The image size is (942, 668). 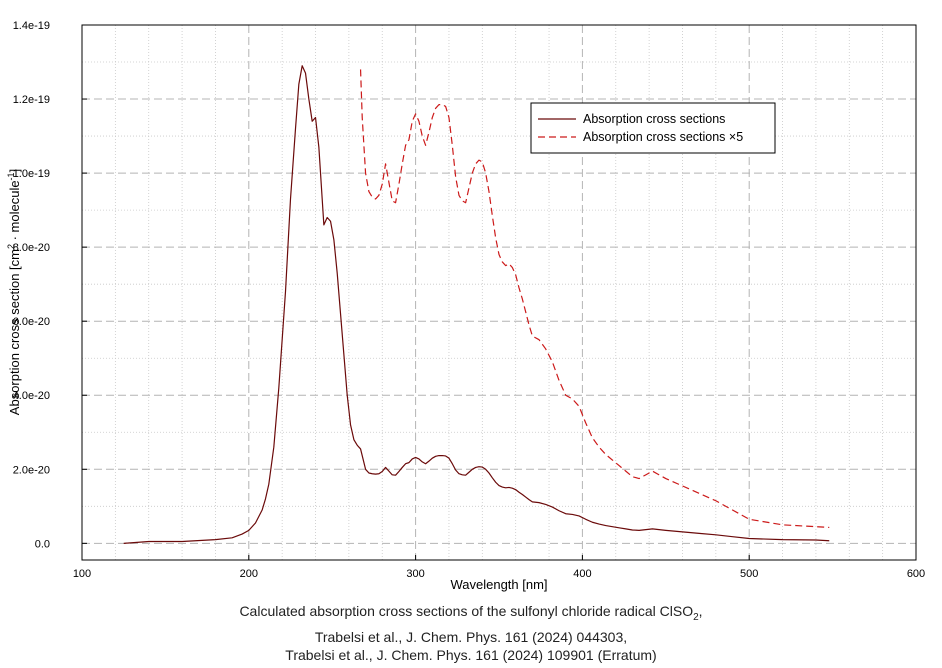 What do you see at coordinates (31, 26) in the screenshot?
I see `y-tick-label: 1.4e-19` at bounding box center [31, 26].